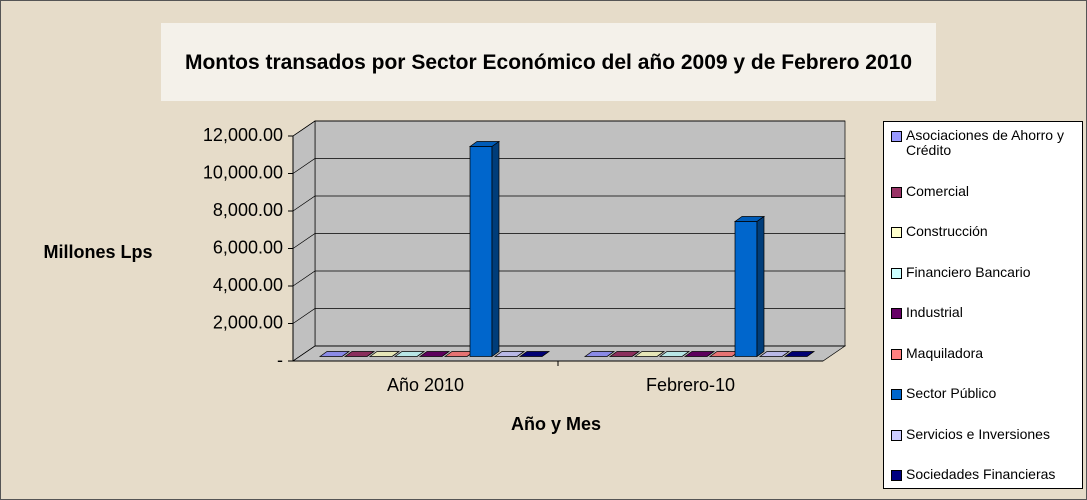 The image size is (1087, 500). What do you see at coordinates (248, 322) in the screenshot?
I see `y-tick-label: 2,000.00` at bounding box center [248, 322].